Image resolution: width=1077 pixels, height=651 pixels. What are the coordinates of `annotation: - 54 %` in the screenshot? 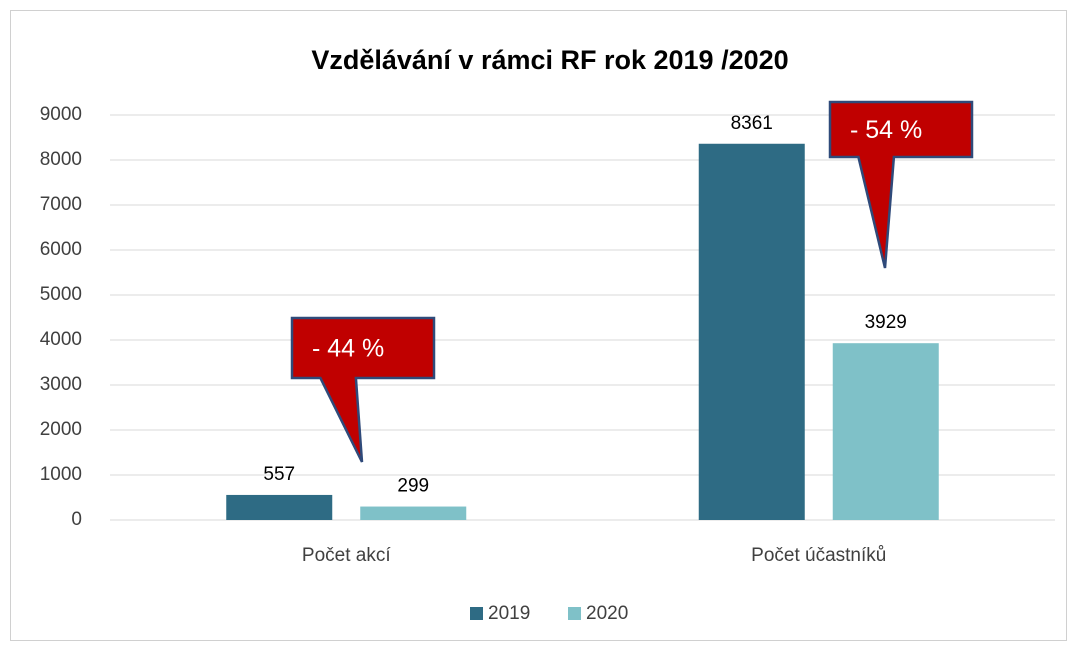 It's located at (886, 130).